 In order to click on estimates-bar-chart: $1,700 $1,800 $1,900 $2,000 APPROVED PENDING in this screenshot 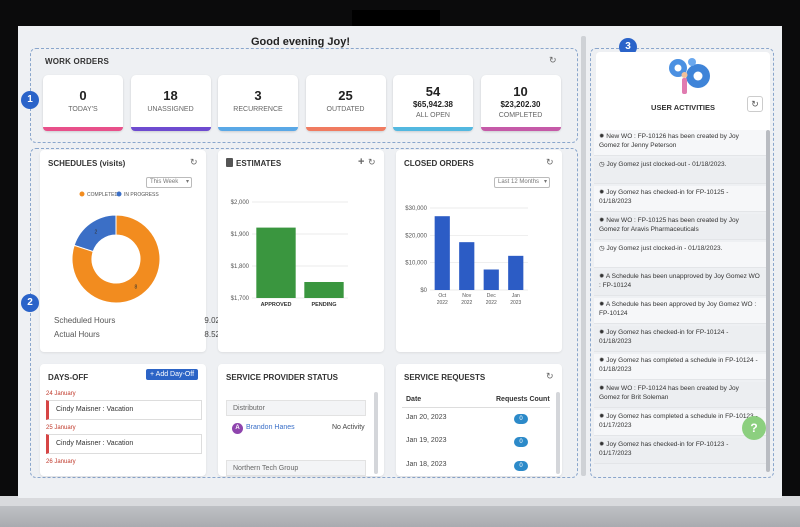, I will do `click(289, 254)`.